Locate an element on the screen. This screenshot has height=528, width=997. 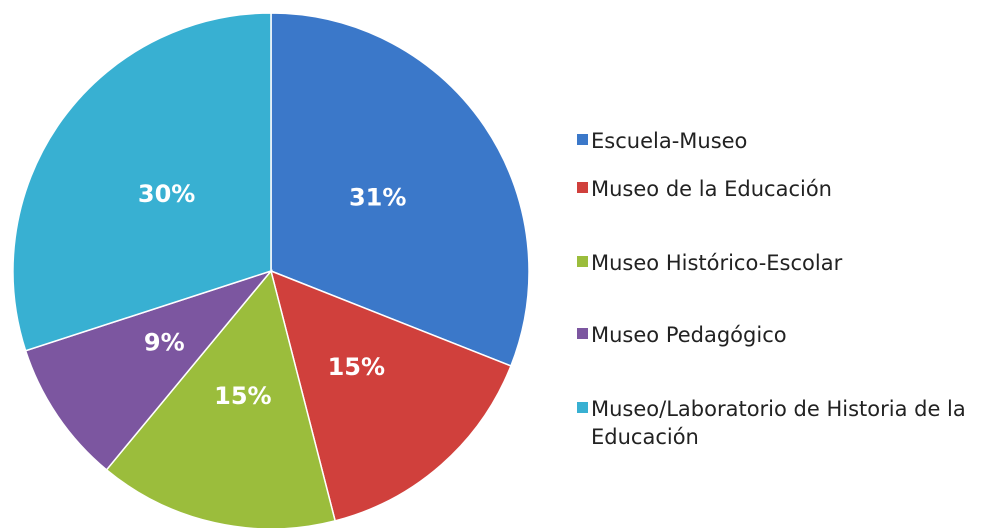
legend-item: Museo de la Educación is located at coordinates (784, 189).